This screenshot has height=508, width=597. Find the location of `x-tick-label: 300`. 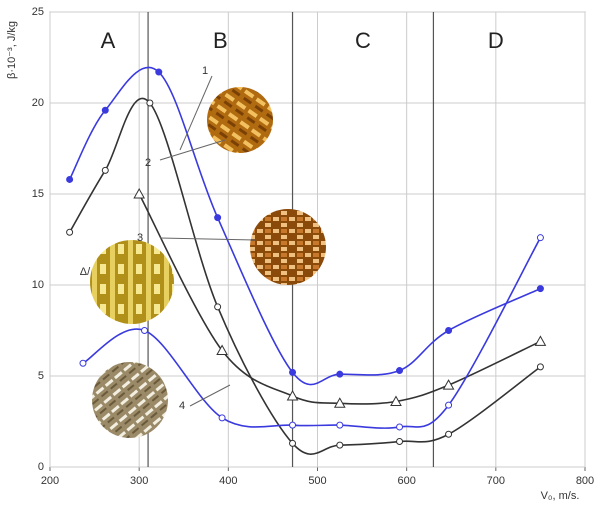

x-tick-label: 300 is located at coordinates (139, 481).